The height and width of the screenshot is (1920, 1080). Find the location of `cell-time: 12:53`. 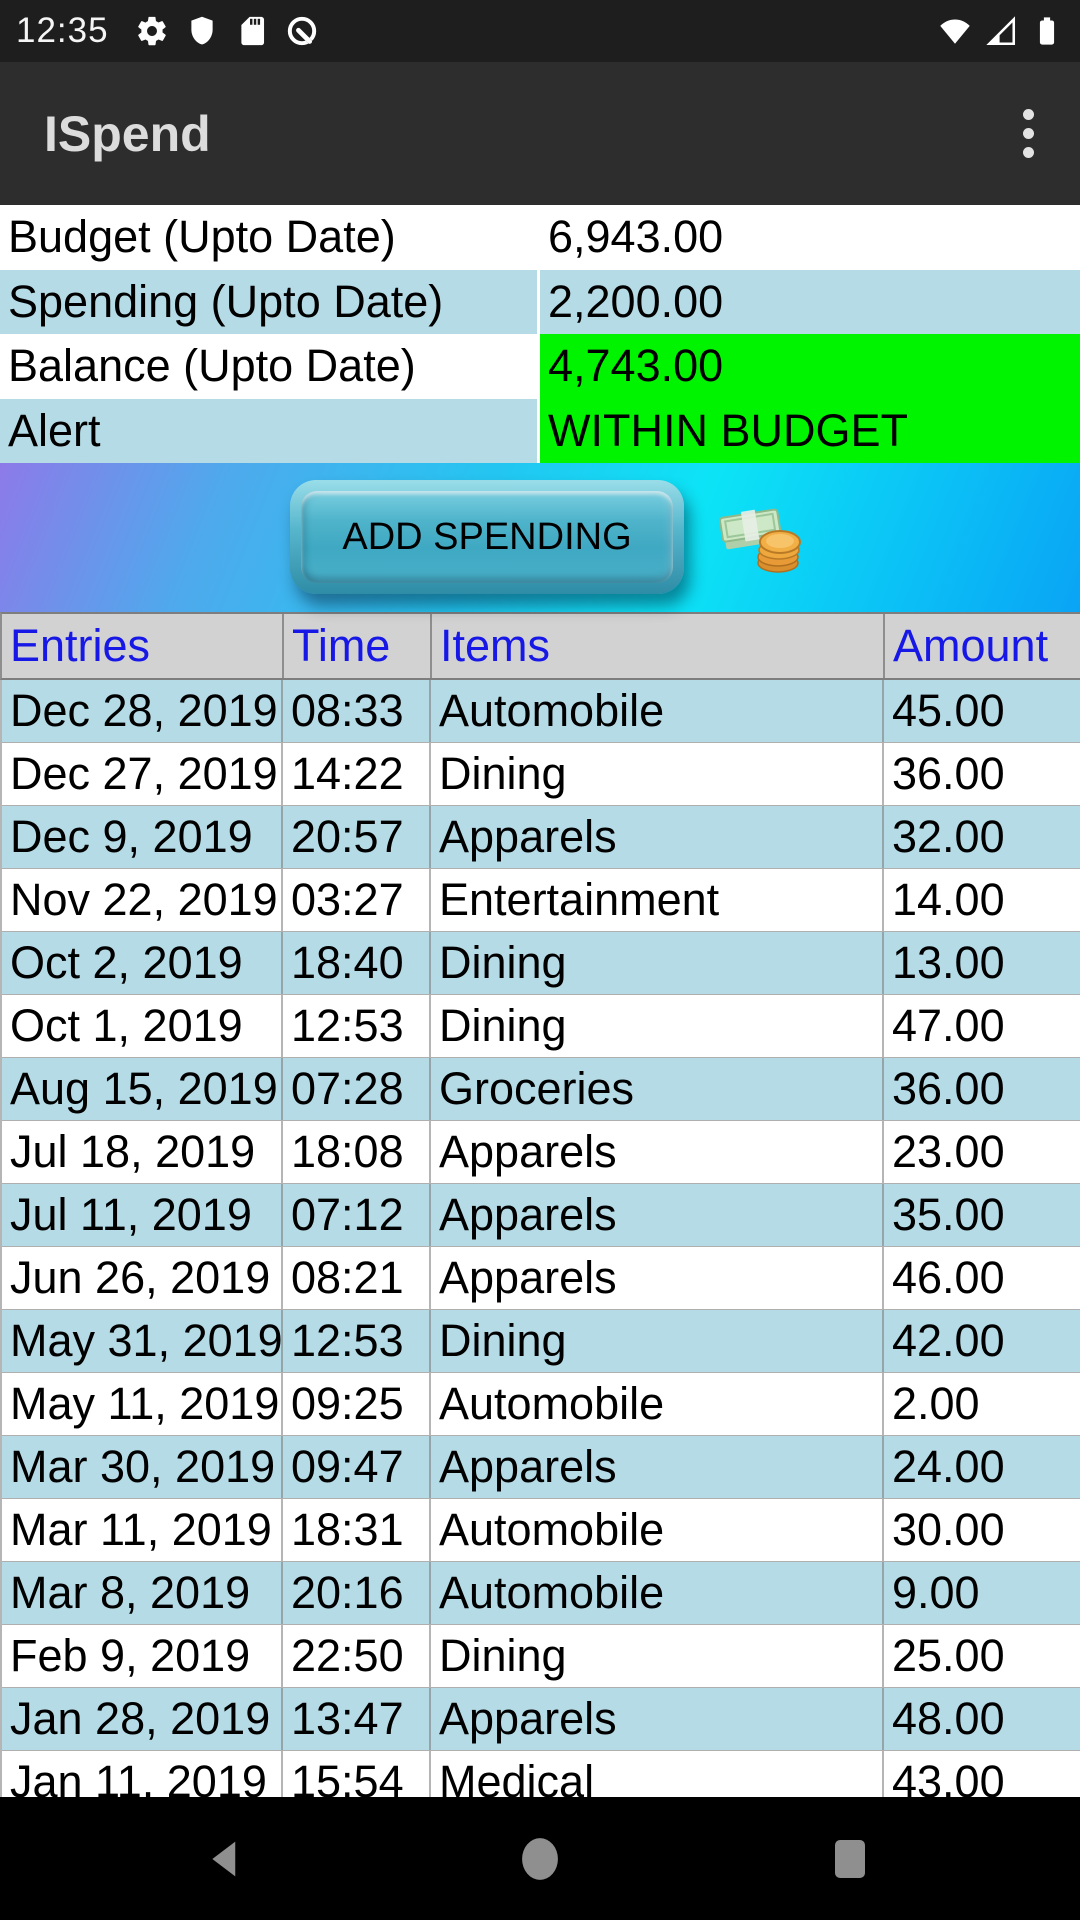

cell-time: 12:53 is located at coordinates (357, 1341).